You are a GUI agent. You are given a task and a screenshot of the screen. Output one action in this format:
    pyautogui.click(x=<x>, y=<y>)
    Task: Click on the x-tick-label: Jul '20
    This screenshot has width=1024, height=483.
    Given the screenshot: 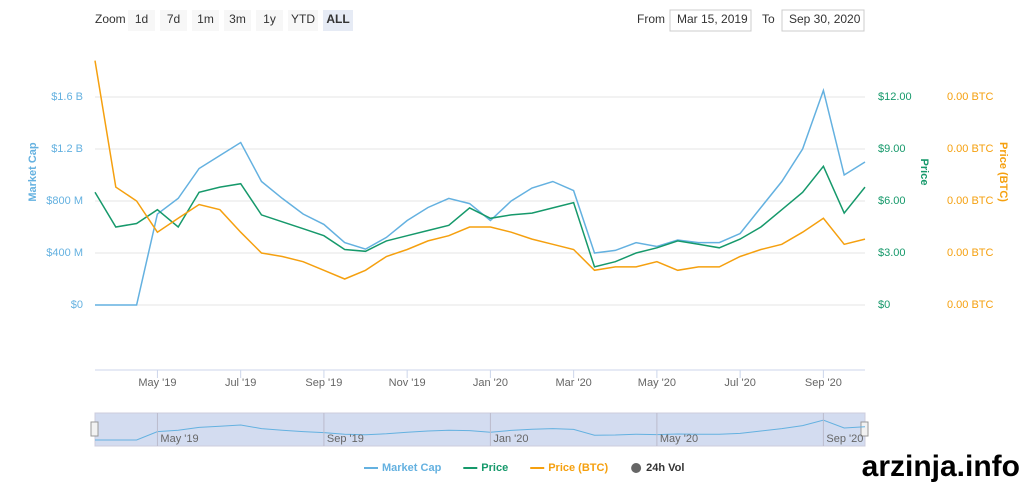 What is the action you would take?
    pyautogui.click(x=739, y=383)
    